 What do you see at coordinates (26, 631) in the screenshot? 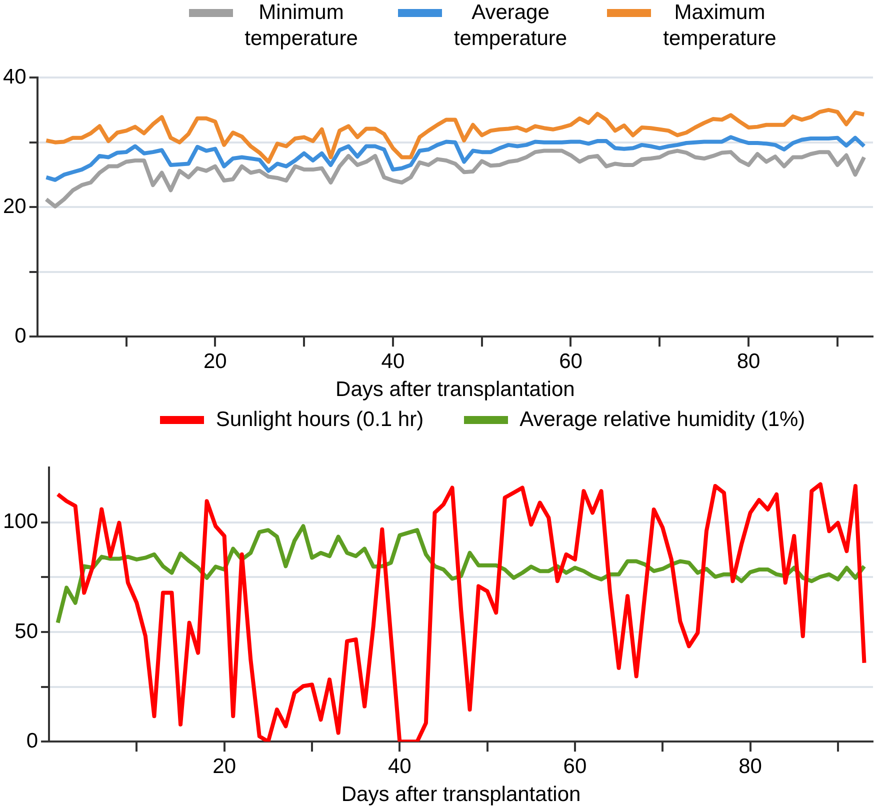
I see `y-tick-label: 50` at bounding box center [26, 631].